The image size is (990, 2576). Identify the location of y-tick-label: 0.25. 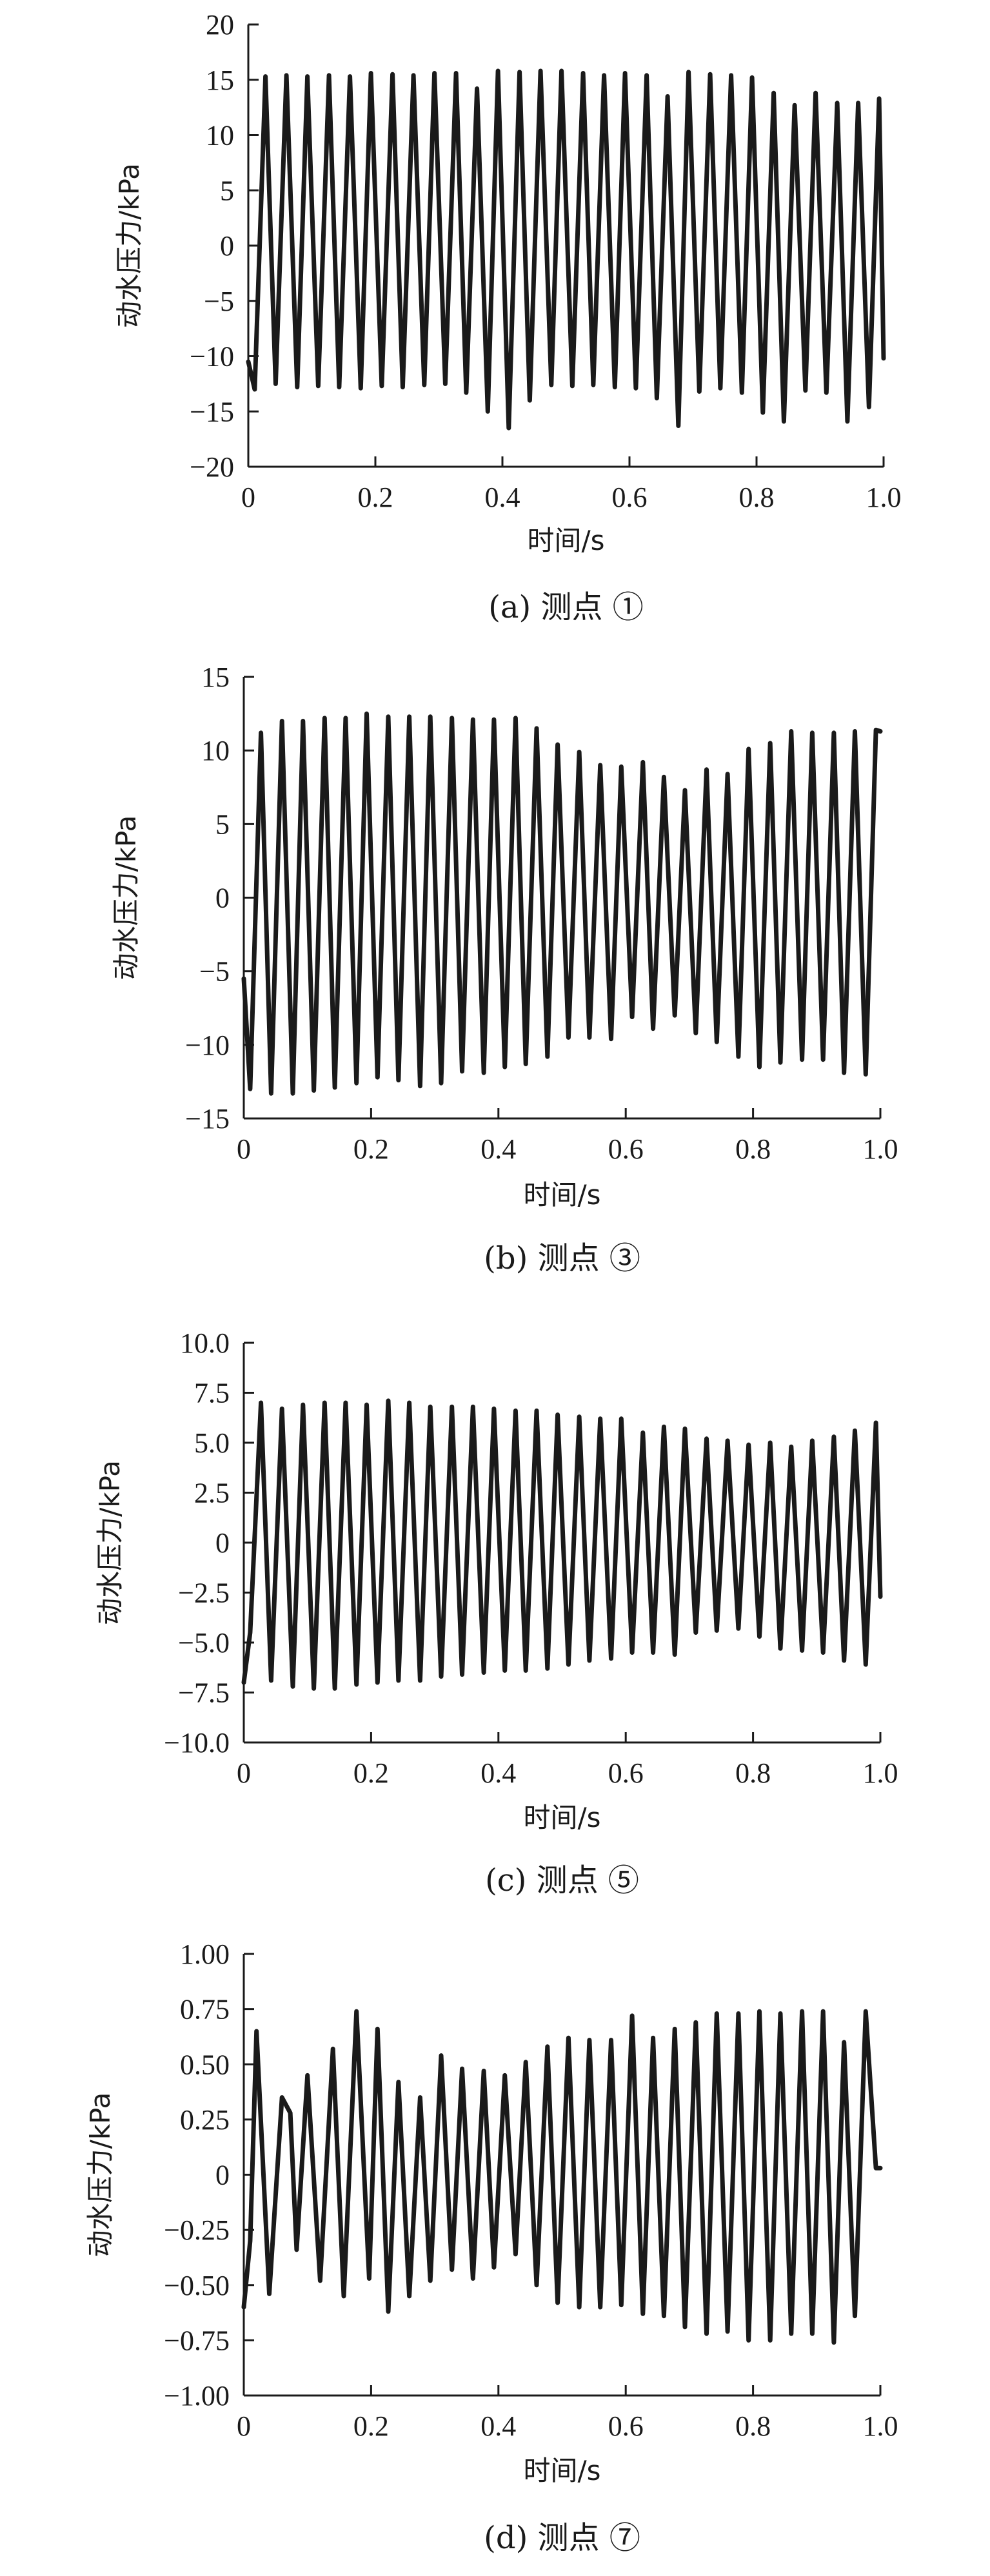
(205, 2120).